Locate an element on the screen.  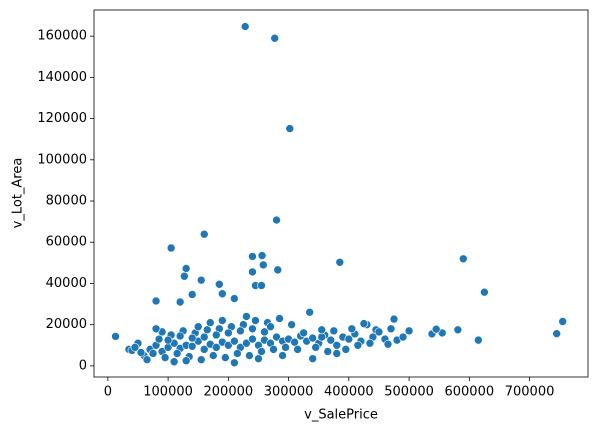
y-tick-label: 120000 is located at coordinates (62, 118).